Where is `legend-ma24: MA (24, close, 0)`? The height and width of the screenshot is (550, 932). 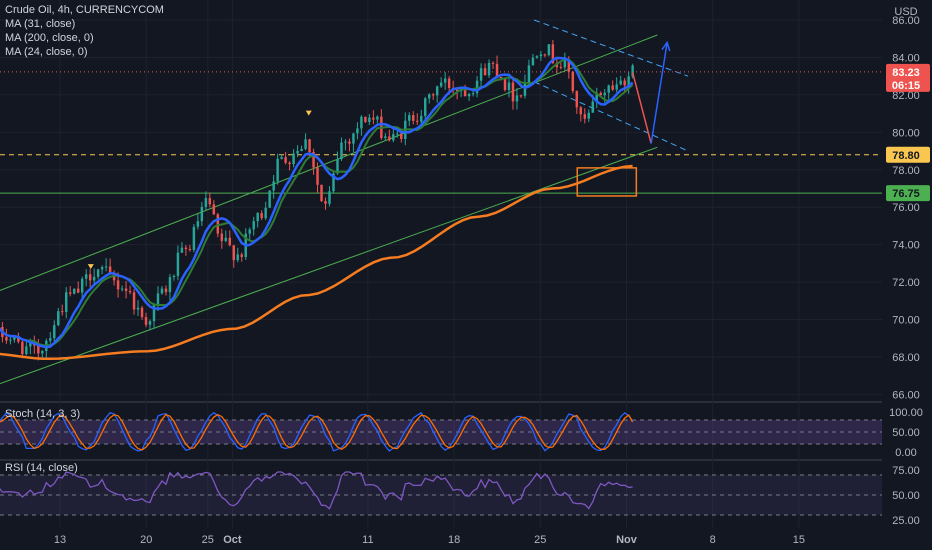
legend-ma24: MA (24, close, 0) is located at coordinates (46, 52).